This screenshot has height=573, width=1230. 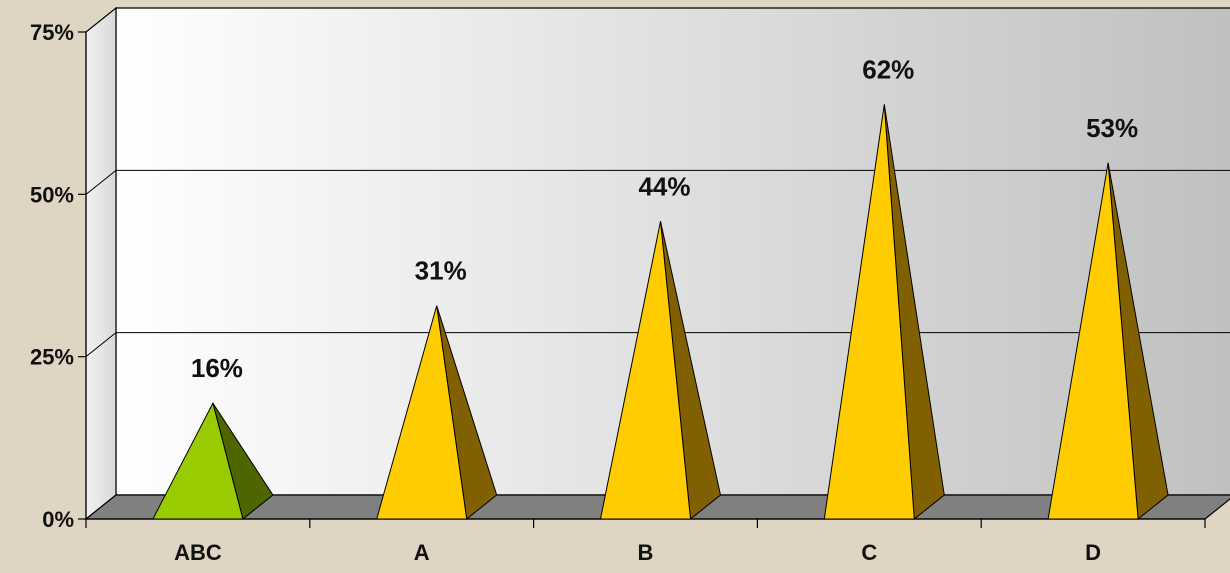 I want to click on data-label: 44%, so click(x=664, y=186).